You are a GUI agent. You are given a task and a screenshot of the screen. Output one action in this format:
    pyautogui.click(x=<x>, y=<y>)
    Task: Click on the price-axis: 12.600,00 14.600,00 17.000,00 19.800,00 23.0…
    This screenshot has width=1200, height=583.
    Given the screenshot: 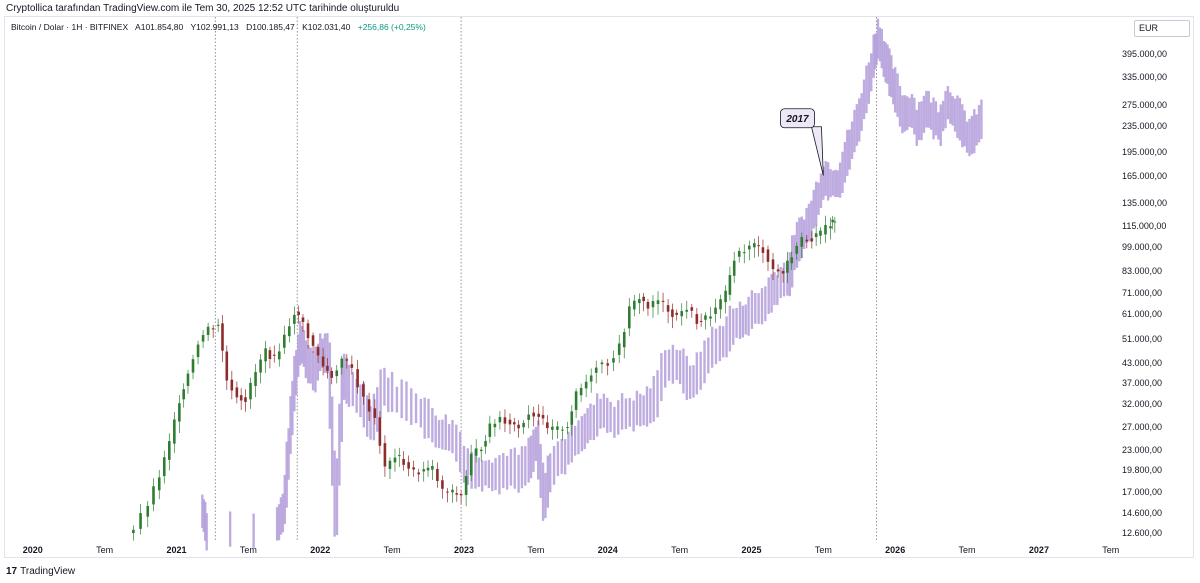 What is the action you would take?
    pyautogui.click(x=1156, y=279)
    